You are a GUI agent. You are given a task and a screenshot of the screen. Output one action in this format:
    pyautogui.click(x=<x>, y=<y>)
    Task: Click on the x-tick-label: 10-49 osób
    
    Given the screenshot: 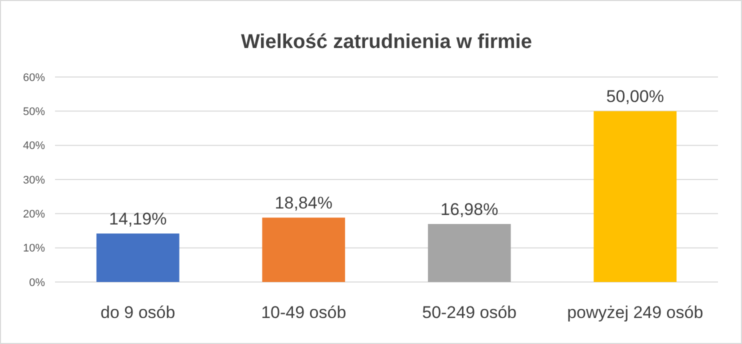 What is the action you would take?
    pyautogui.click(x=303, y=312)
    